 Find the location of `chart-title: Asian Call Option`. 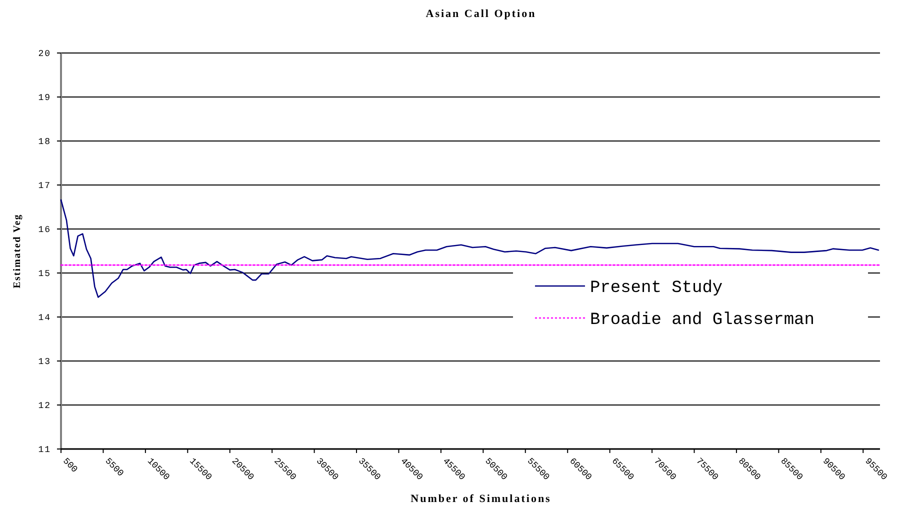

chart-title: Asian Call Option is located at coordinates (481, 14).